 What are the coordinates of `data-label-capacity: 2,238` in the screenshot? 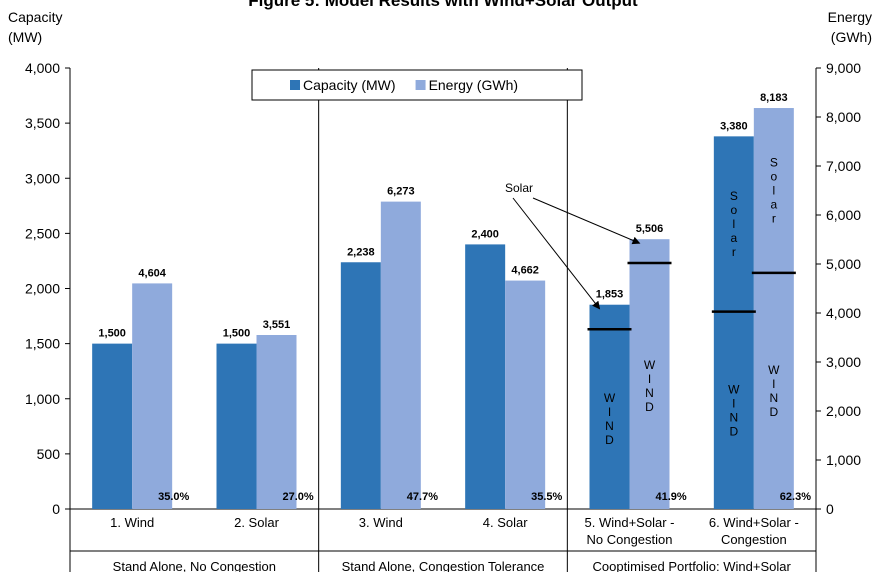 It's located at (361, 252).